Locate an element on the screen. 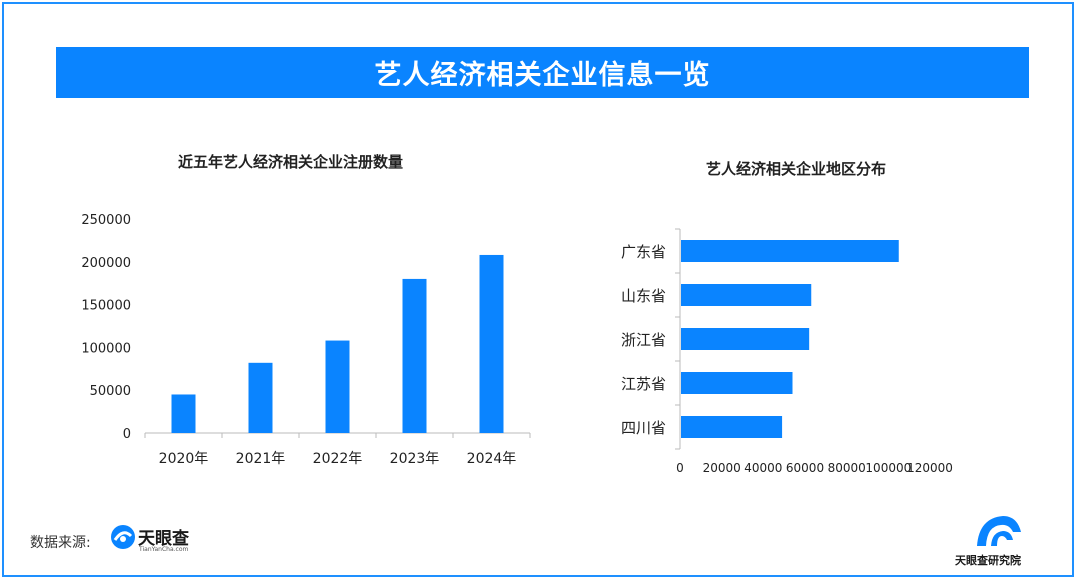  x-tick-label: 80000 is located at coordinates (847, 468).